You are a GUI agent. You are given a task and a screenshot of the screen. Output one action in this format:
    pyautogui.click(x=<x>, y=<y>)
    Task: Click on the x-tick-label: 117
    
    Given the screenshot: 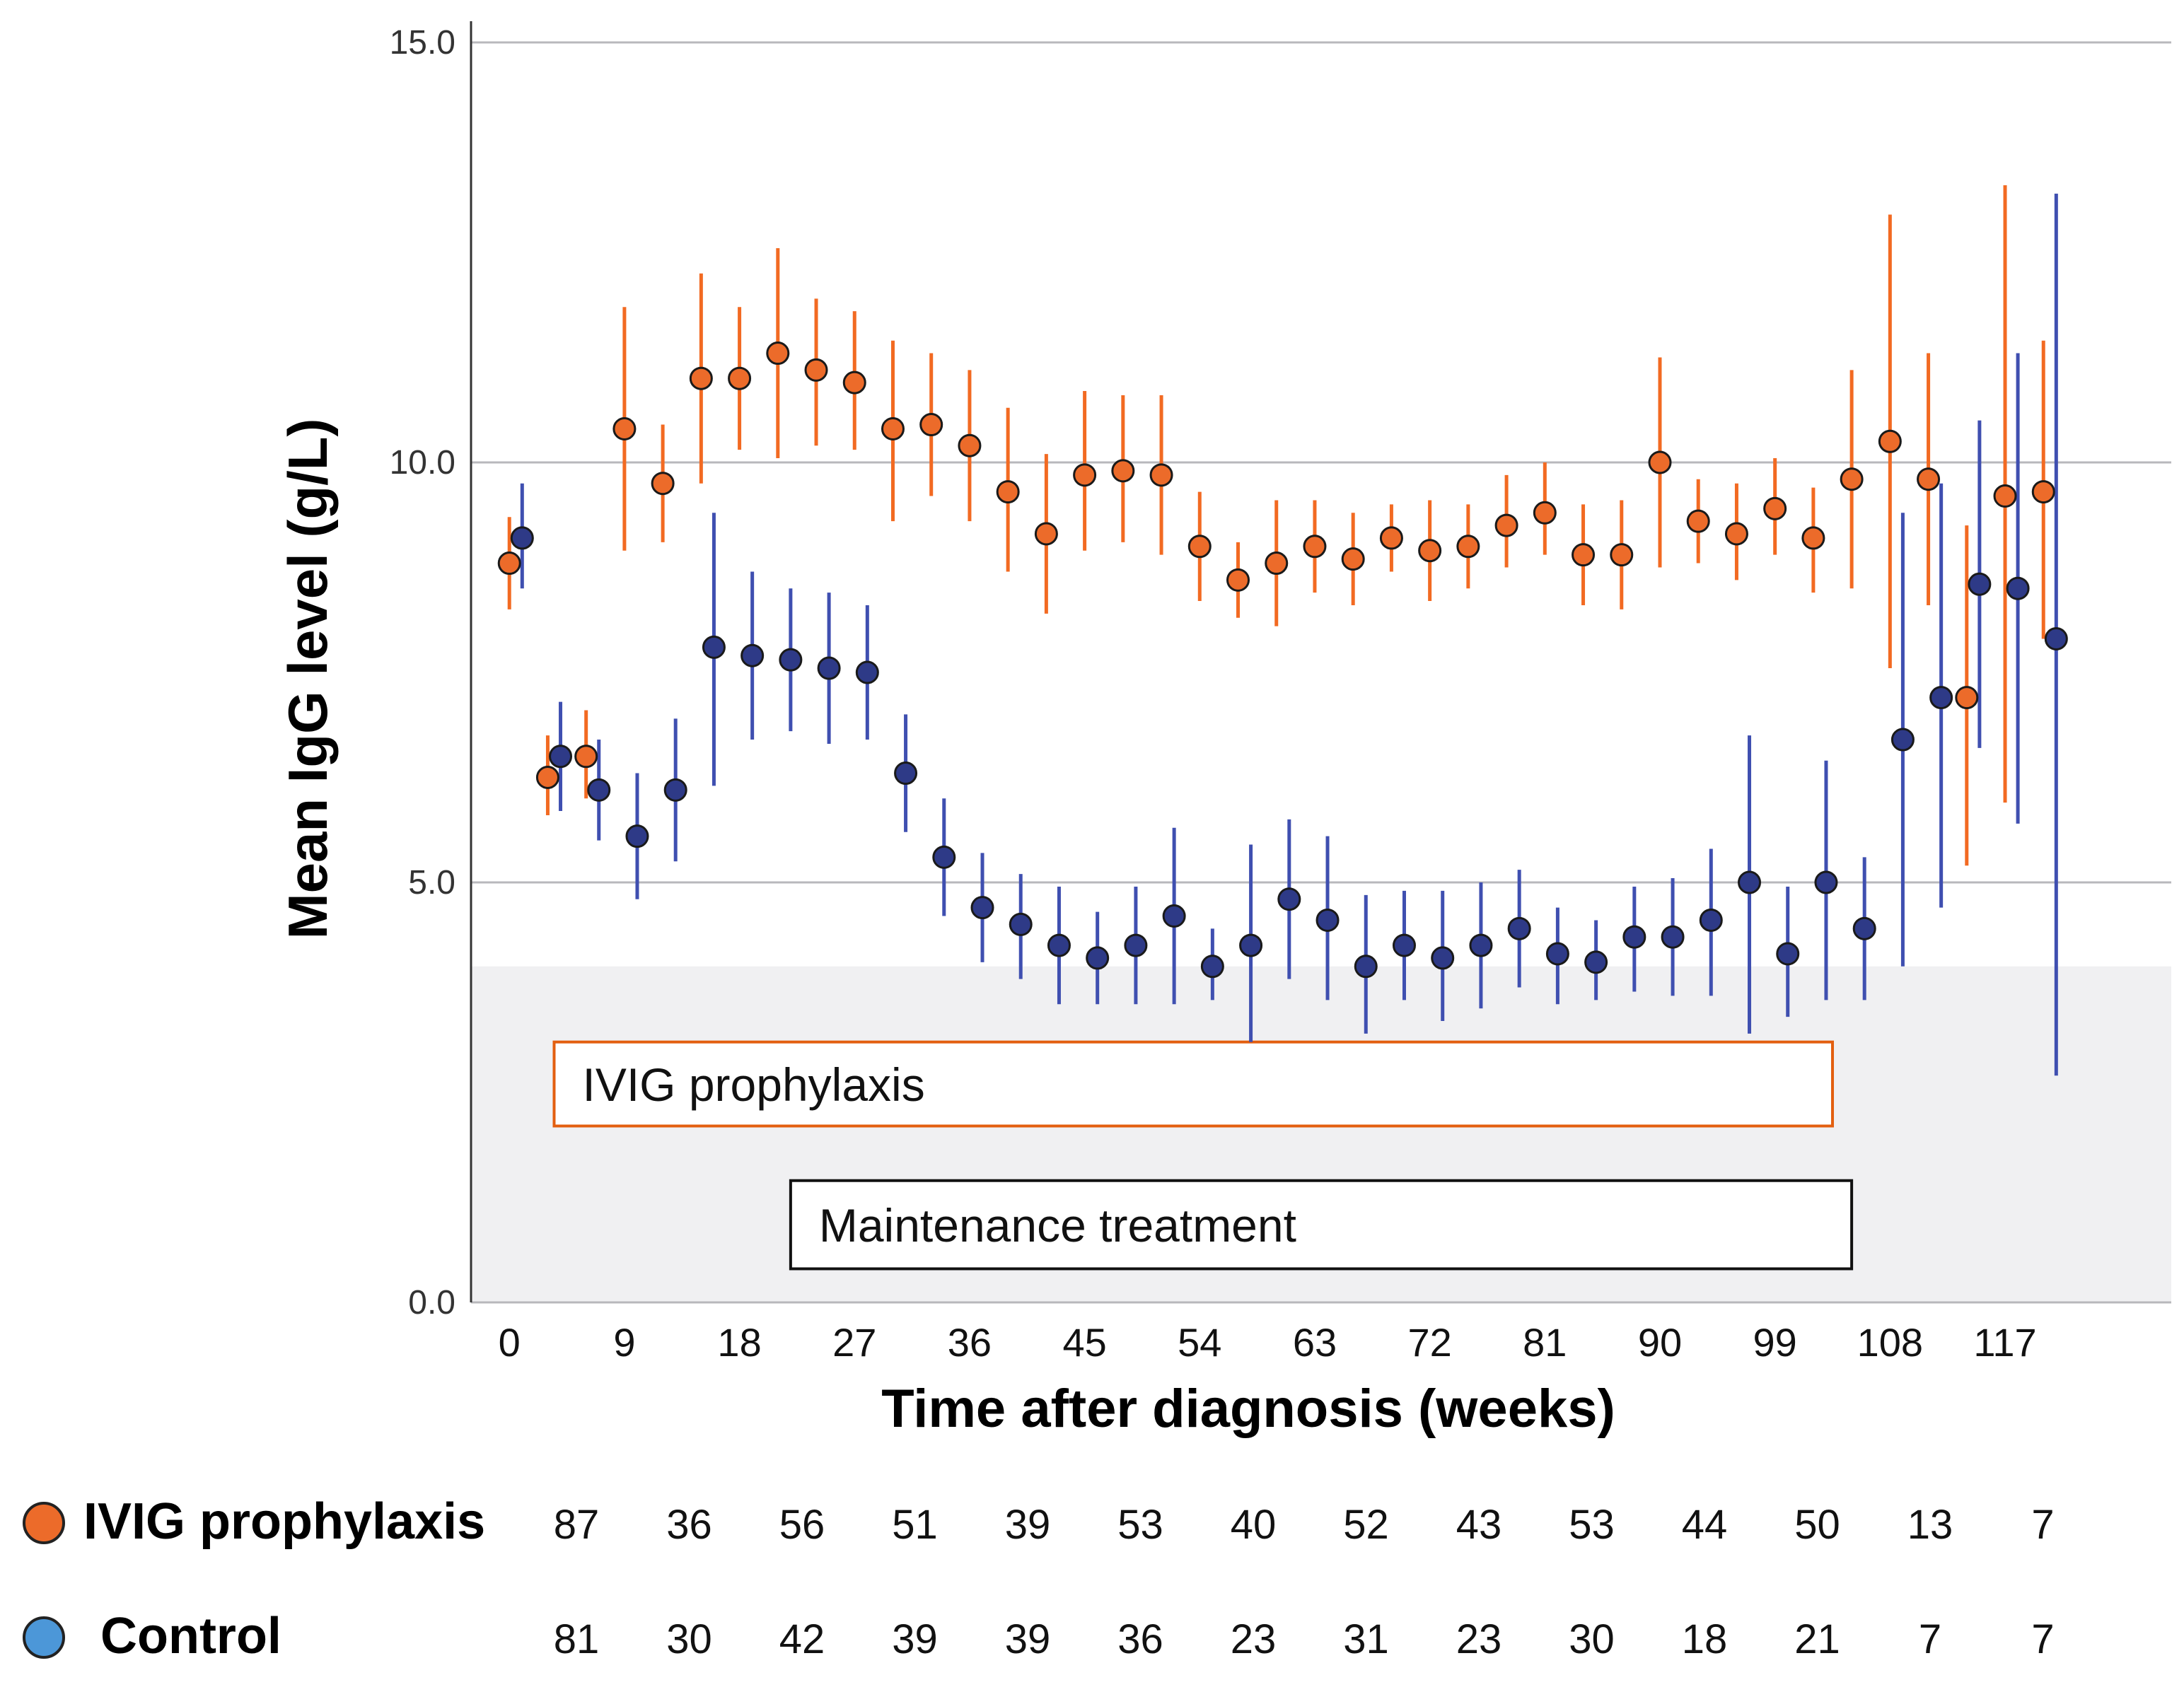 What is the action you would take?
    pyautogui.click(x=2004, y=1342)
    